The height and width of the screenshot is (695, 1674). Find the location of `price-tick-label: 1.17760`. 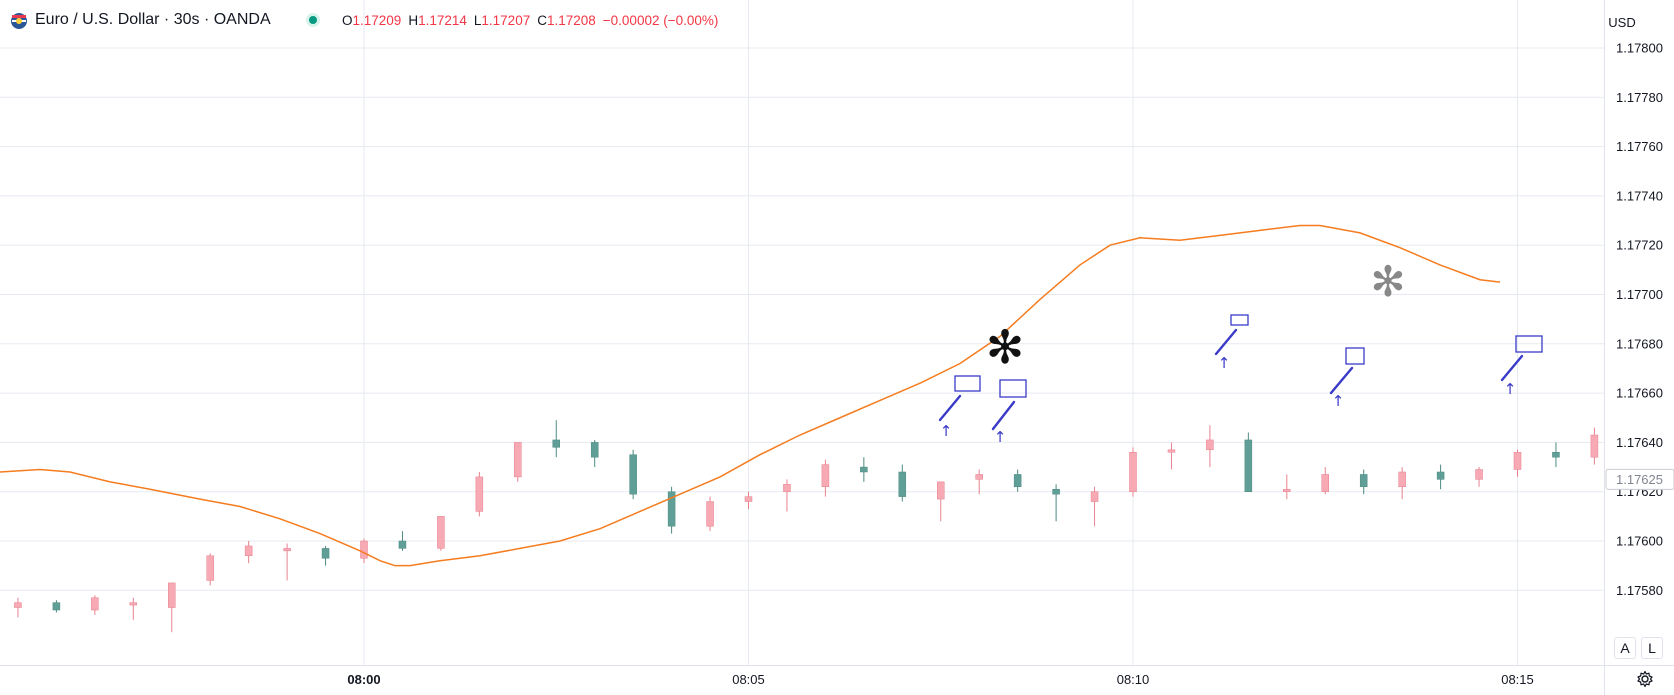

price-tick-label: 1.17760 is located at coordinates (1639, 146).